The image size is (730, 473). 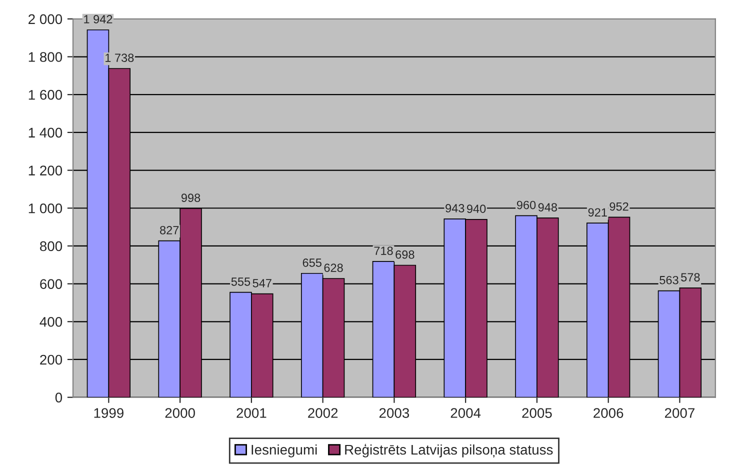 What do you see at coordinates (190, 198) in the screenshot?
I see `data-label: 998` at bounding box center [190, 198].